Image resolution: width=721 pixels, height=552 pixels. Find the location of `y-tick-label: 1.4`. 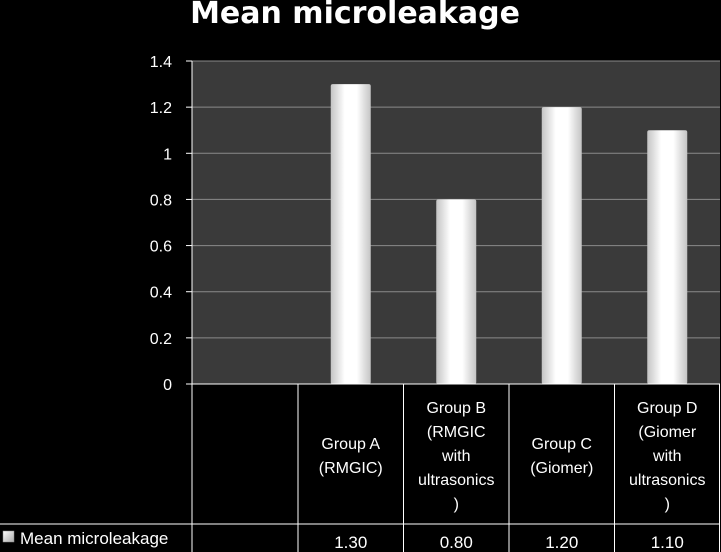

y-tick-label: 1.4 is located at coordinates (161, 62).